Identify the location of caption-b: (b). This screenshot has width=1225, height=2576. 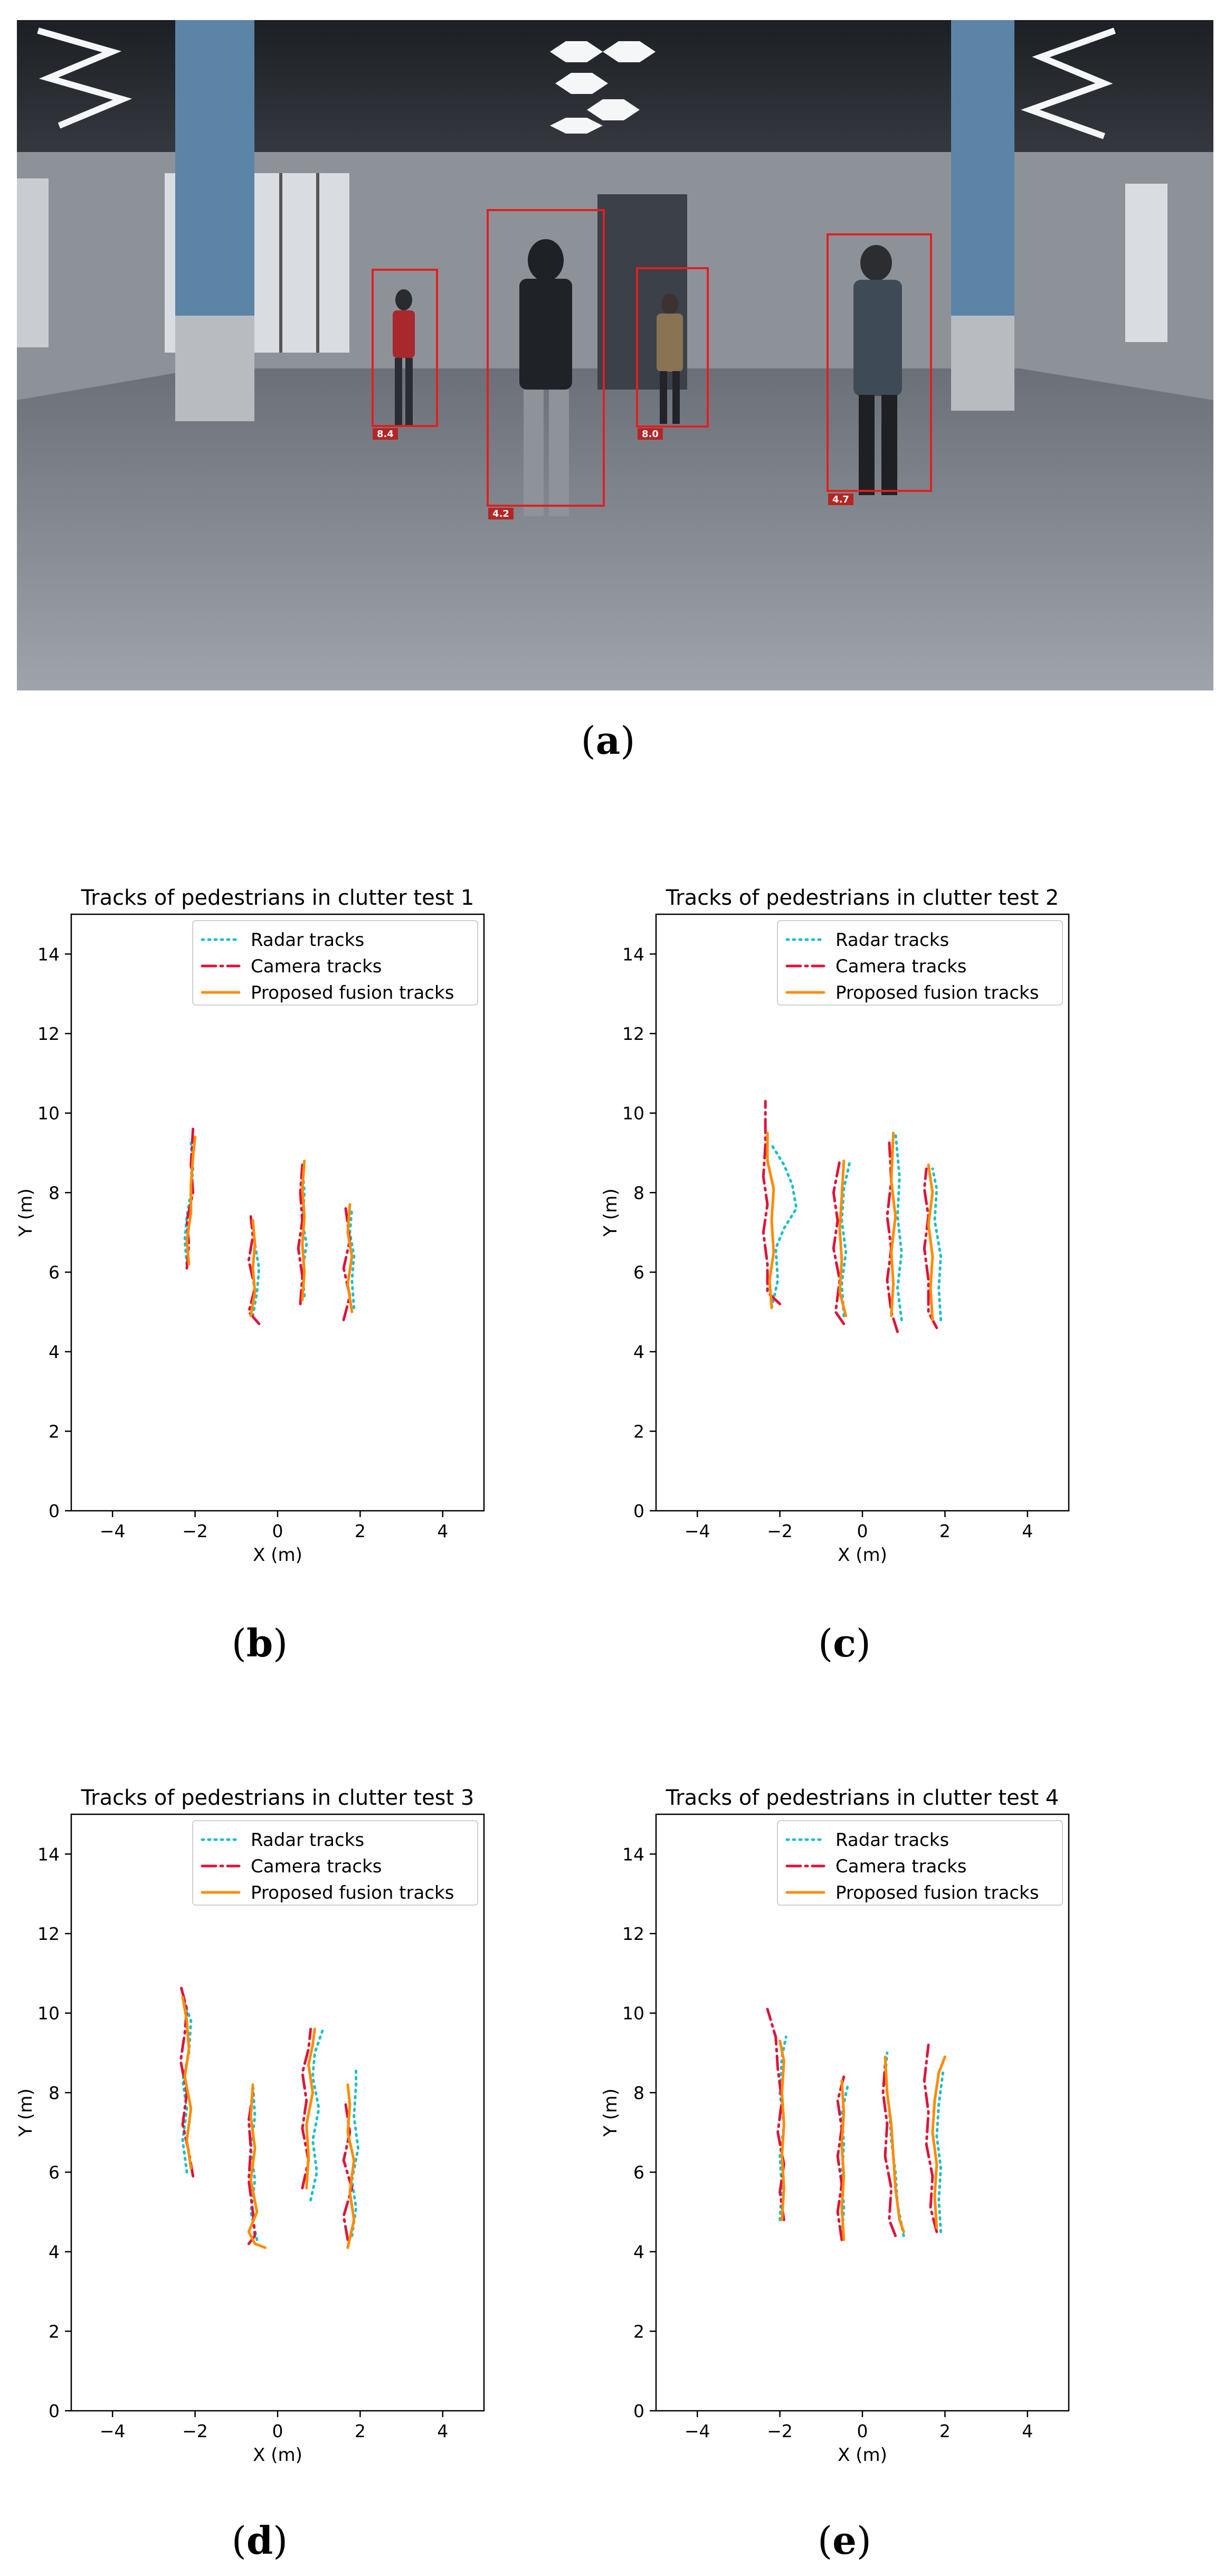
(259, 1643).